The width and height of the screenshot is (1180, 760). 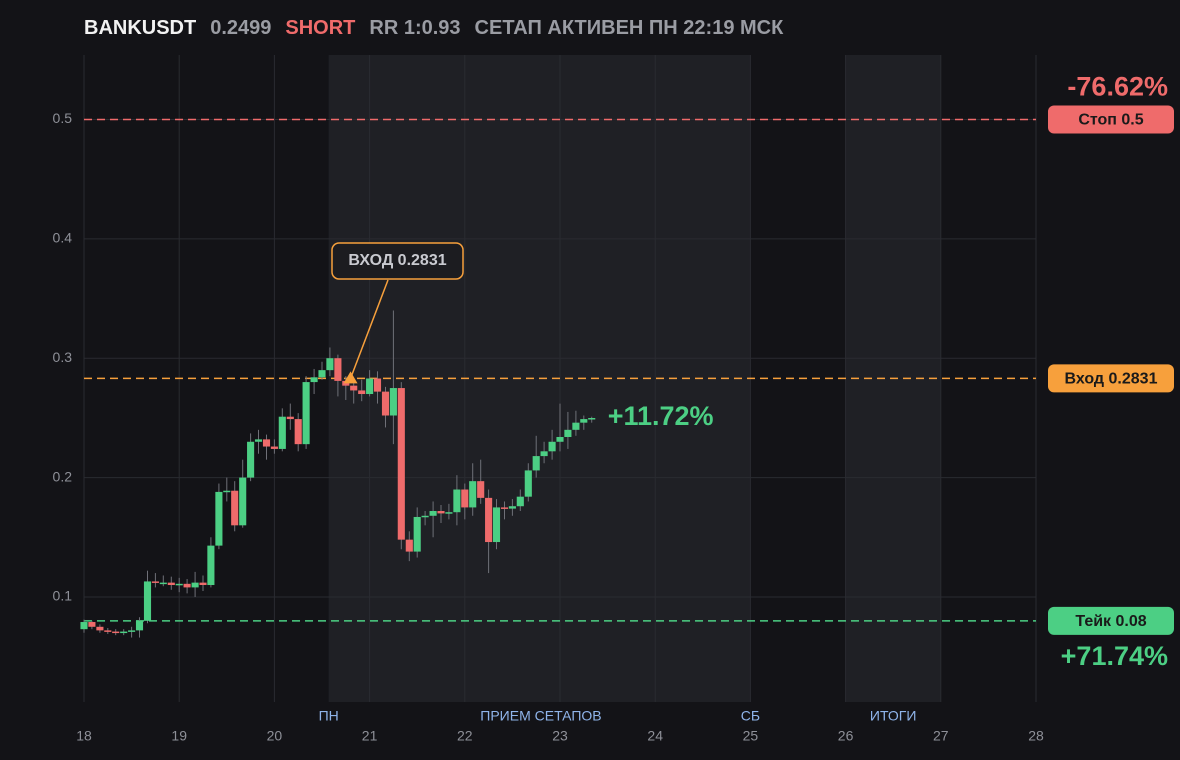 I want to click on status: СЕТАП АКТИВЕН ПН 22:19 МСК, so click(x=629, y=28).